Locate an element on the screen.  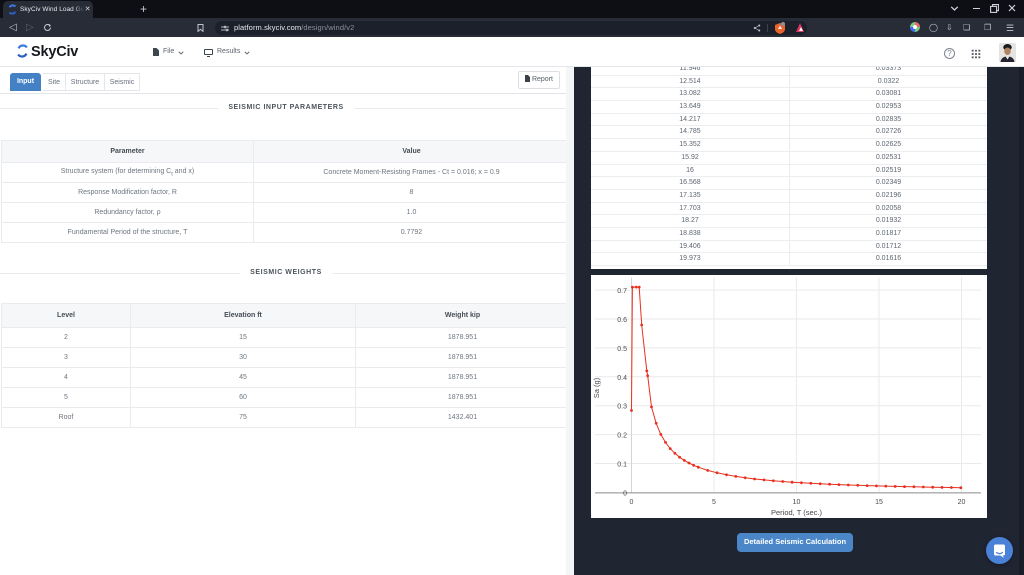
svg-text: 0.1 is located at coordinates (622, 464).